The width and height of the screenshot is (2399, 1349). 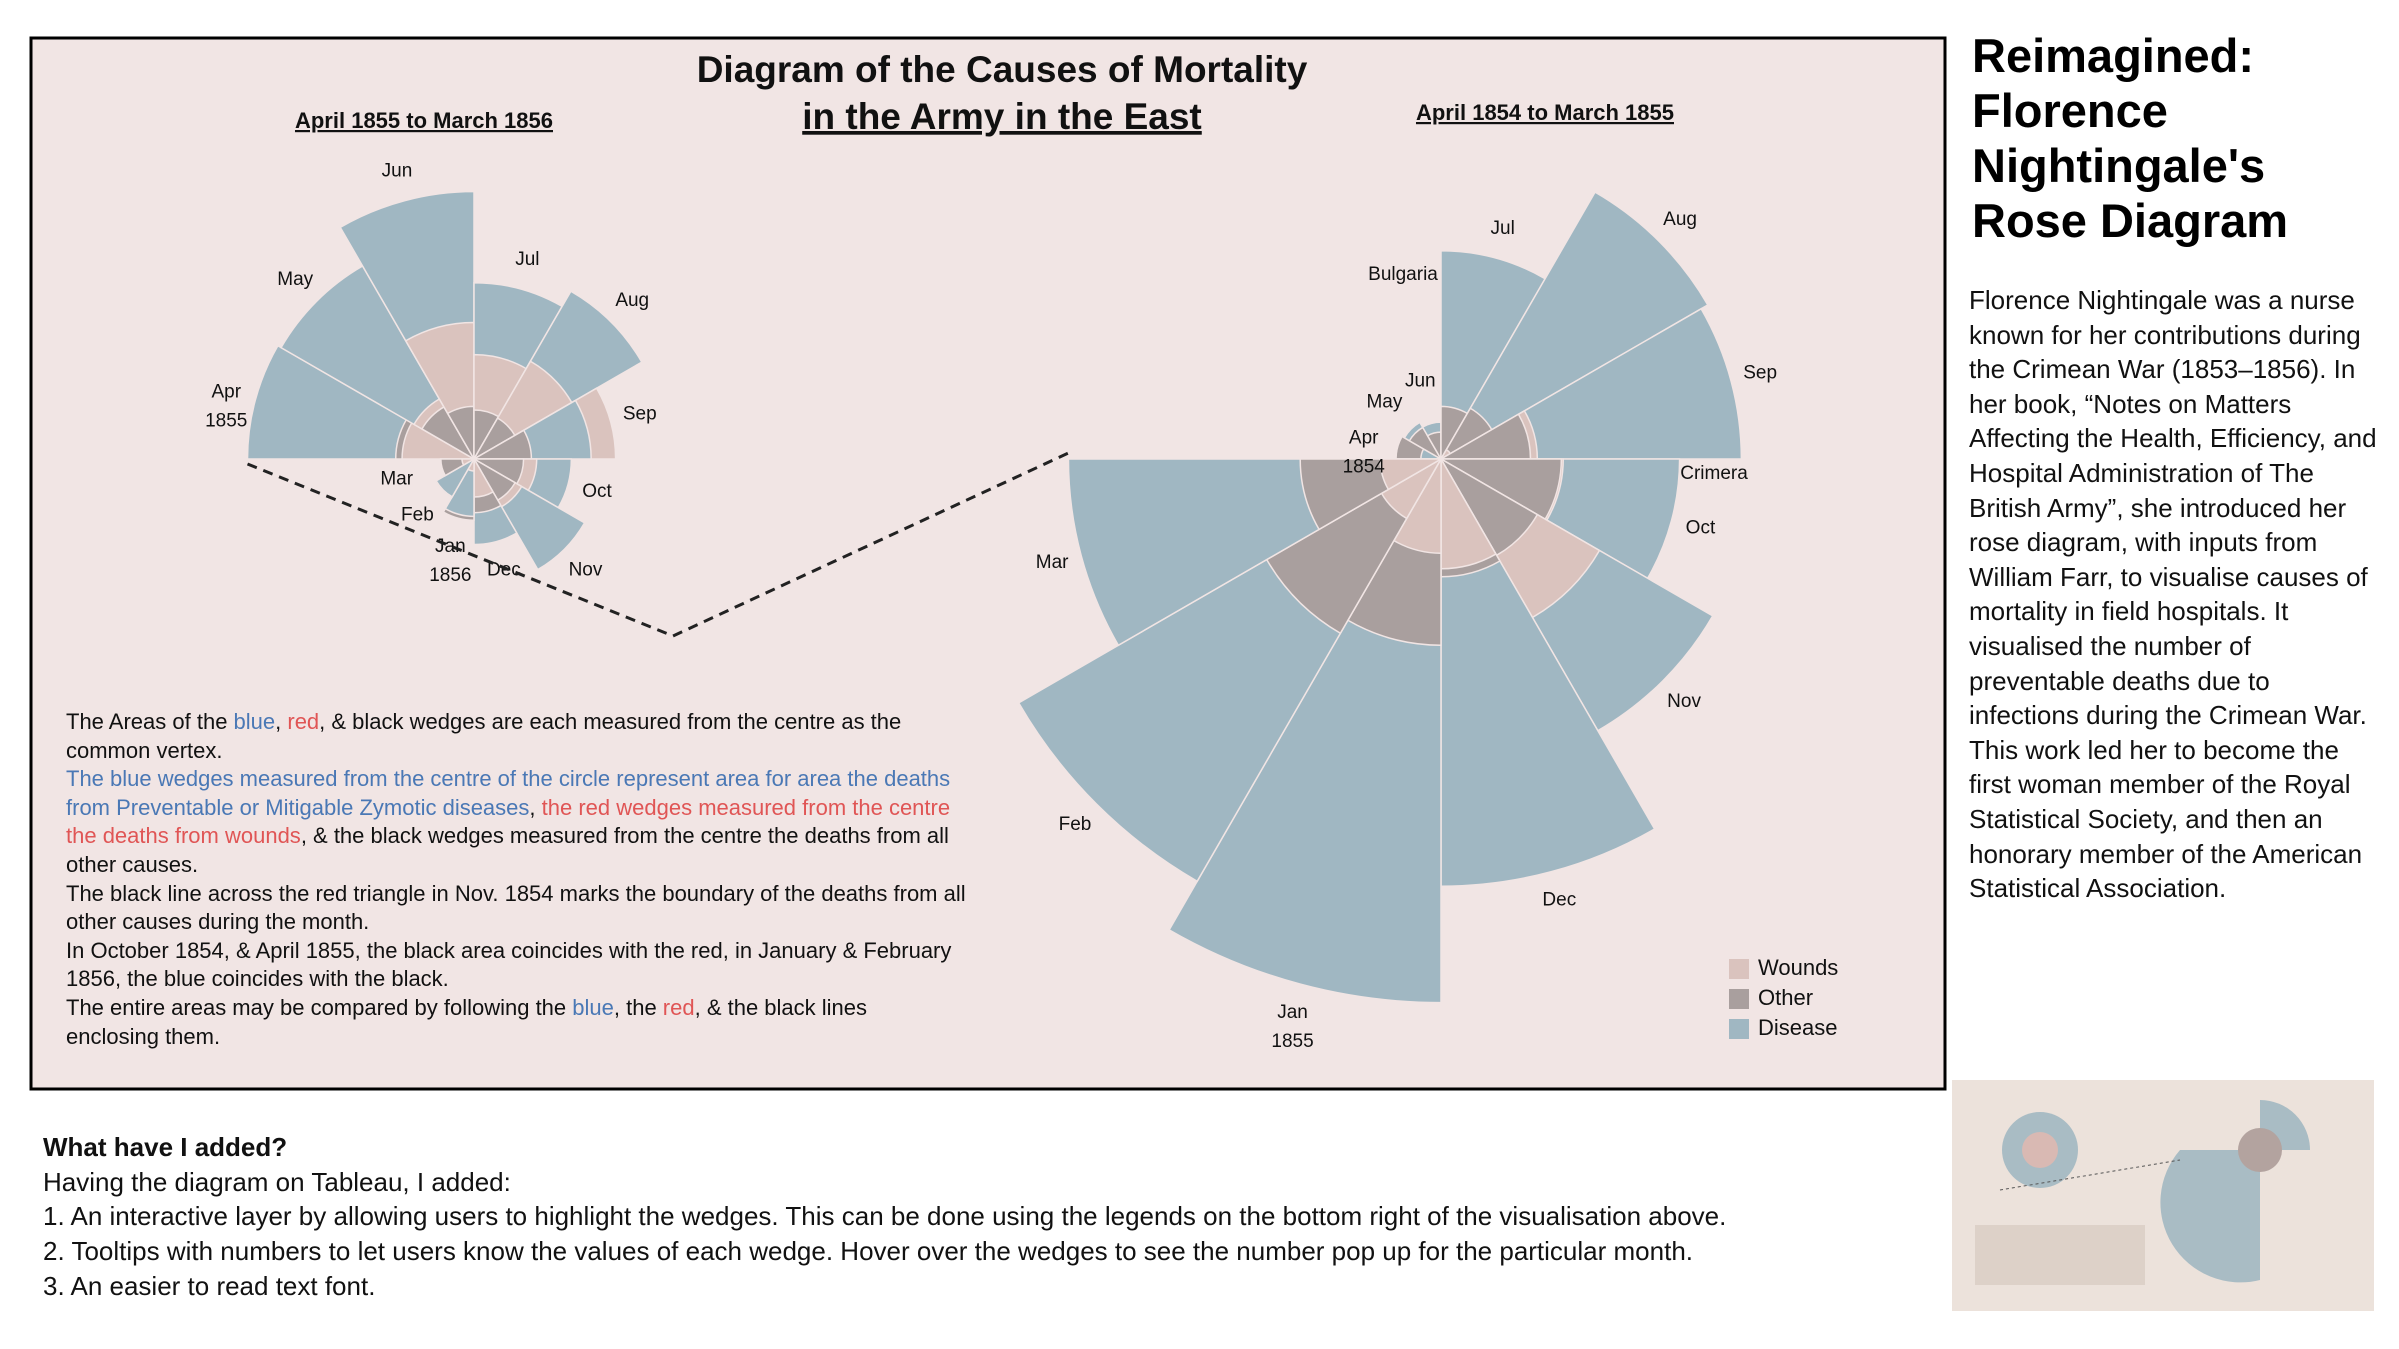 I want to click on legend-label: Other, so click(x=1785, y=997).